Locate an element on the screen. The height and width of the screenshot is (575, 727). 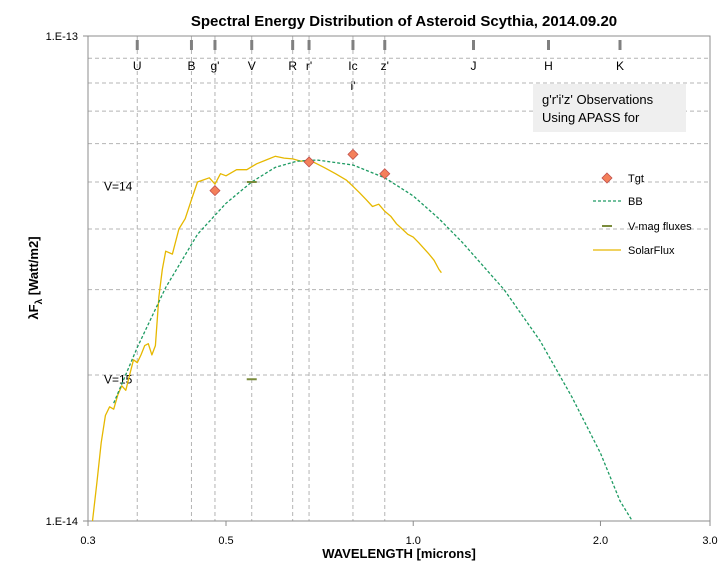
band-label-5: r' is located at coordinates (309, 66).